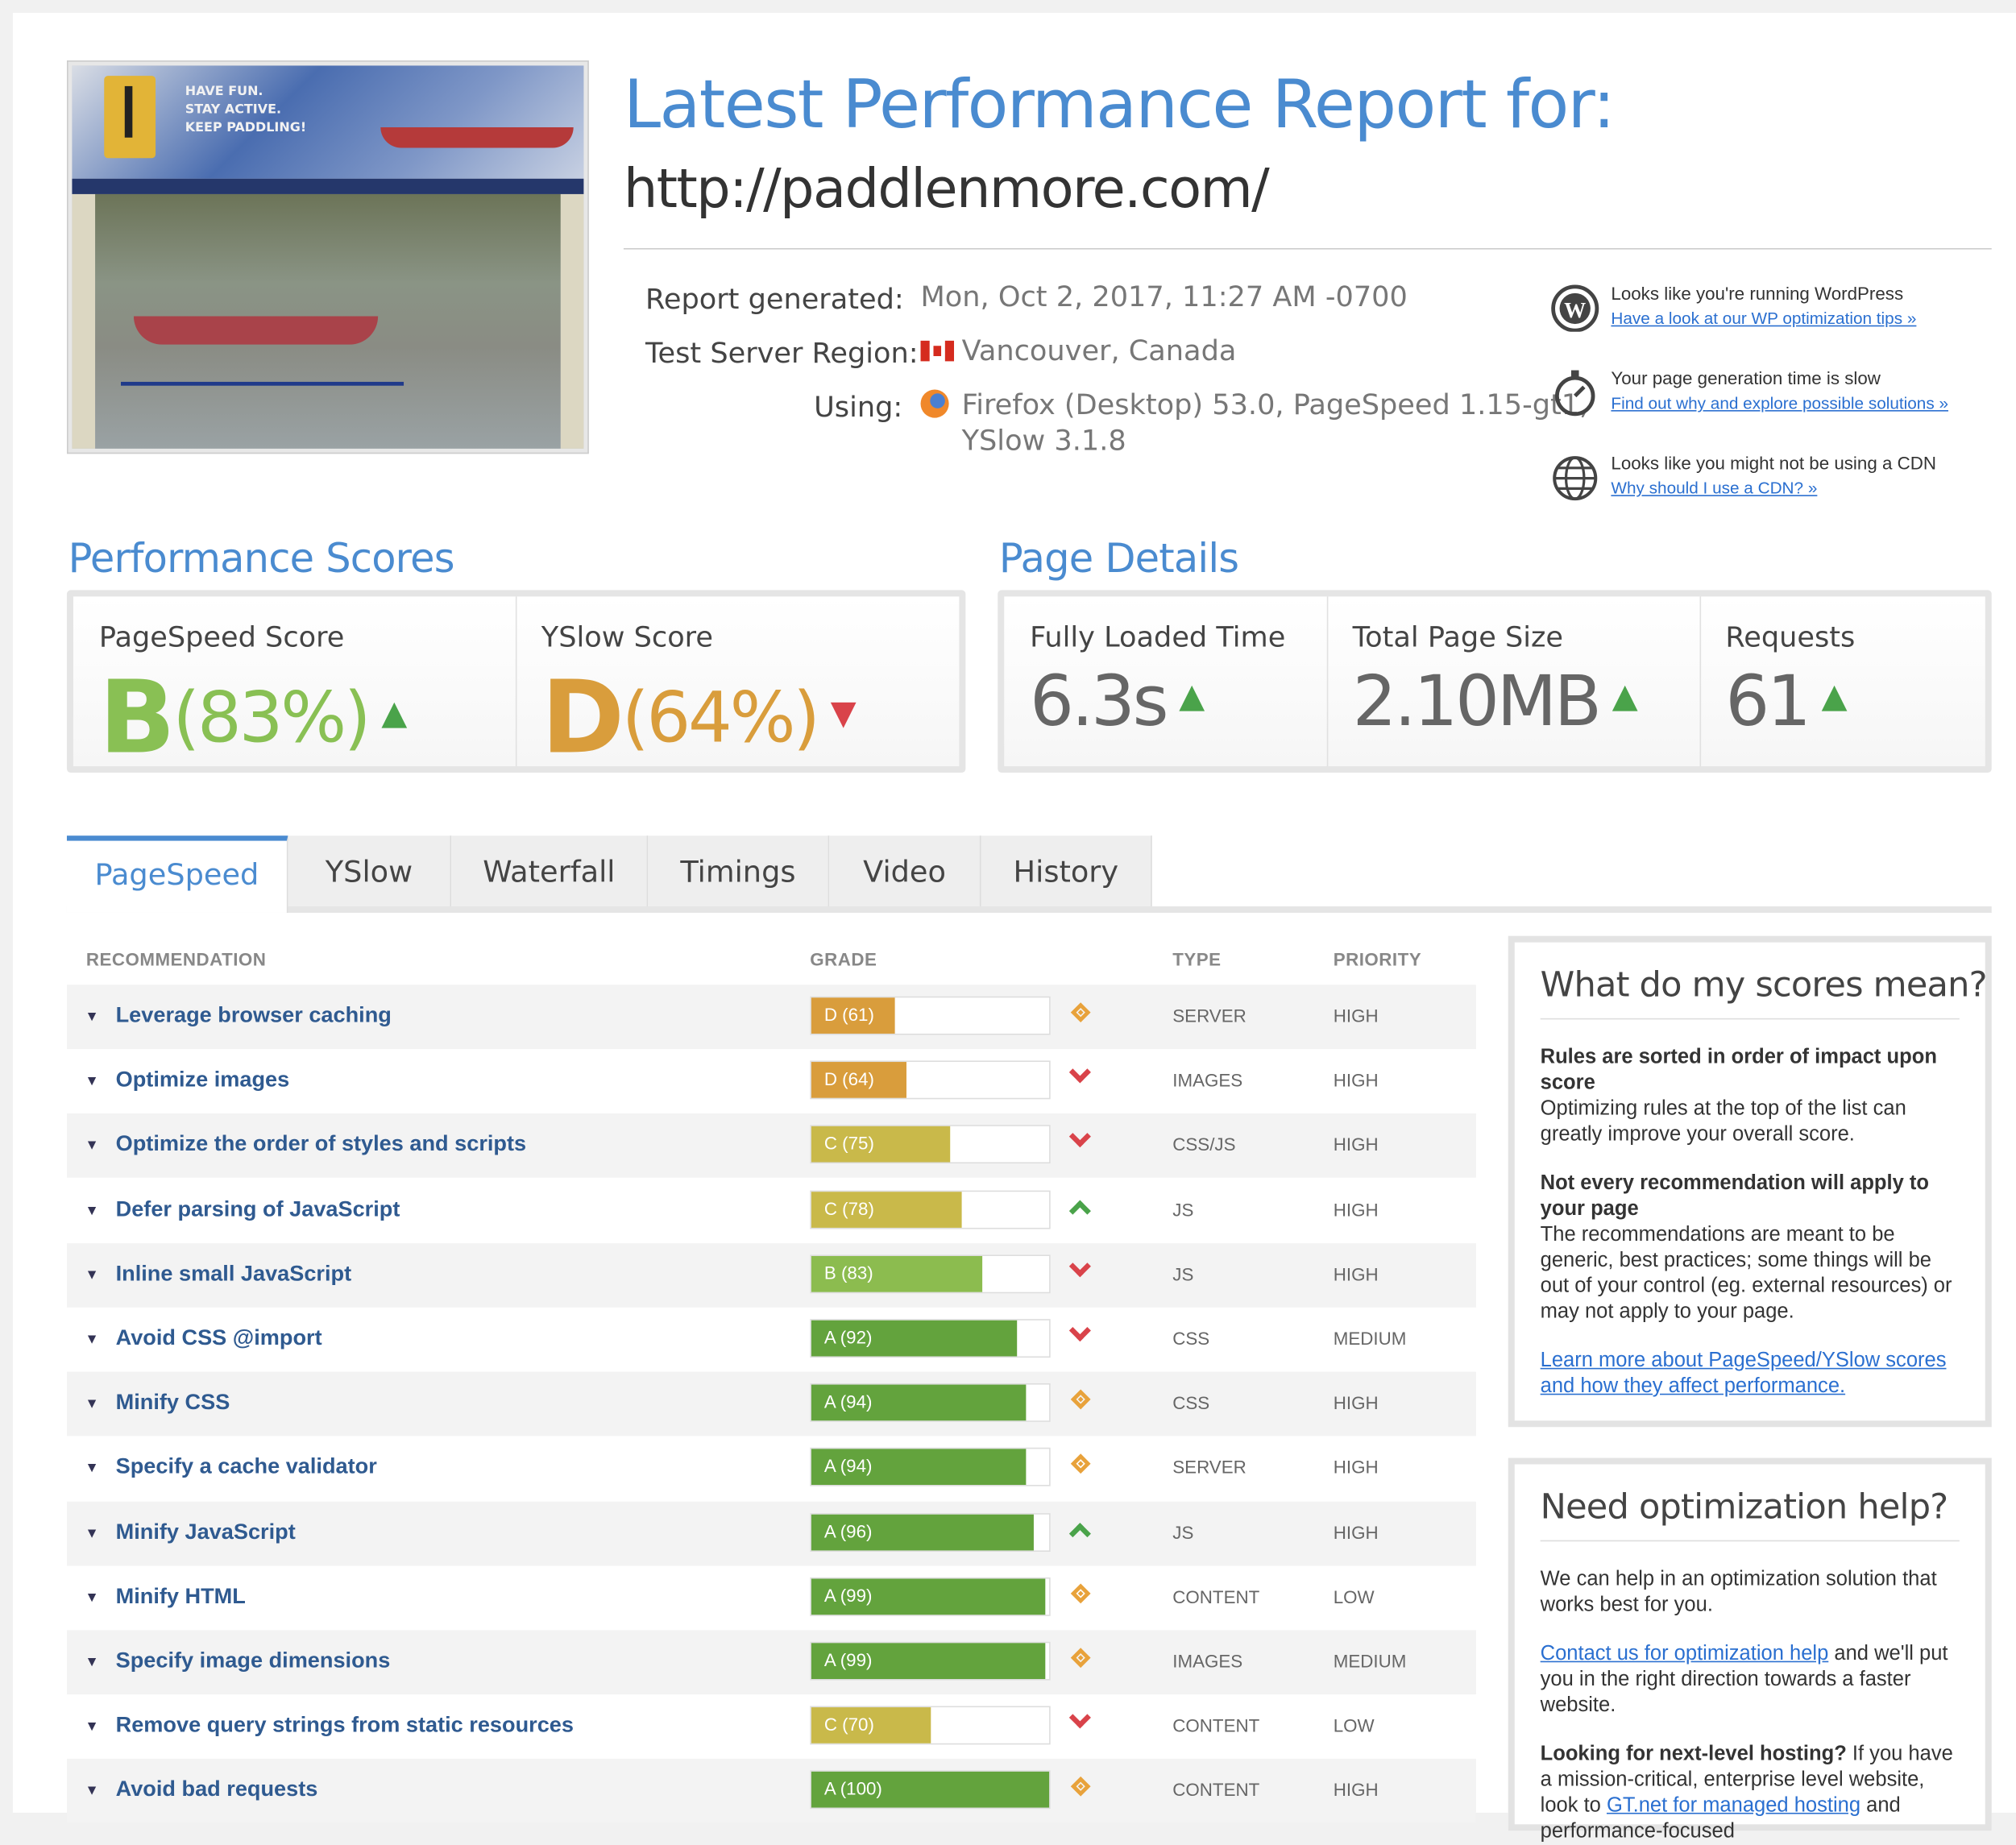 This screenshot has height=1845, width=2016. Describe the element at coordinates (930, 1016) in the screenshot. I see `grade-bar: D (61)` at that location.